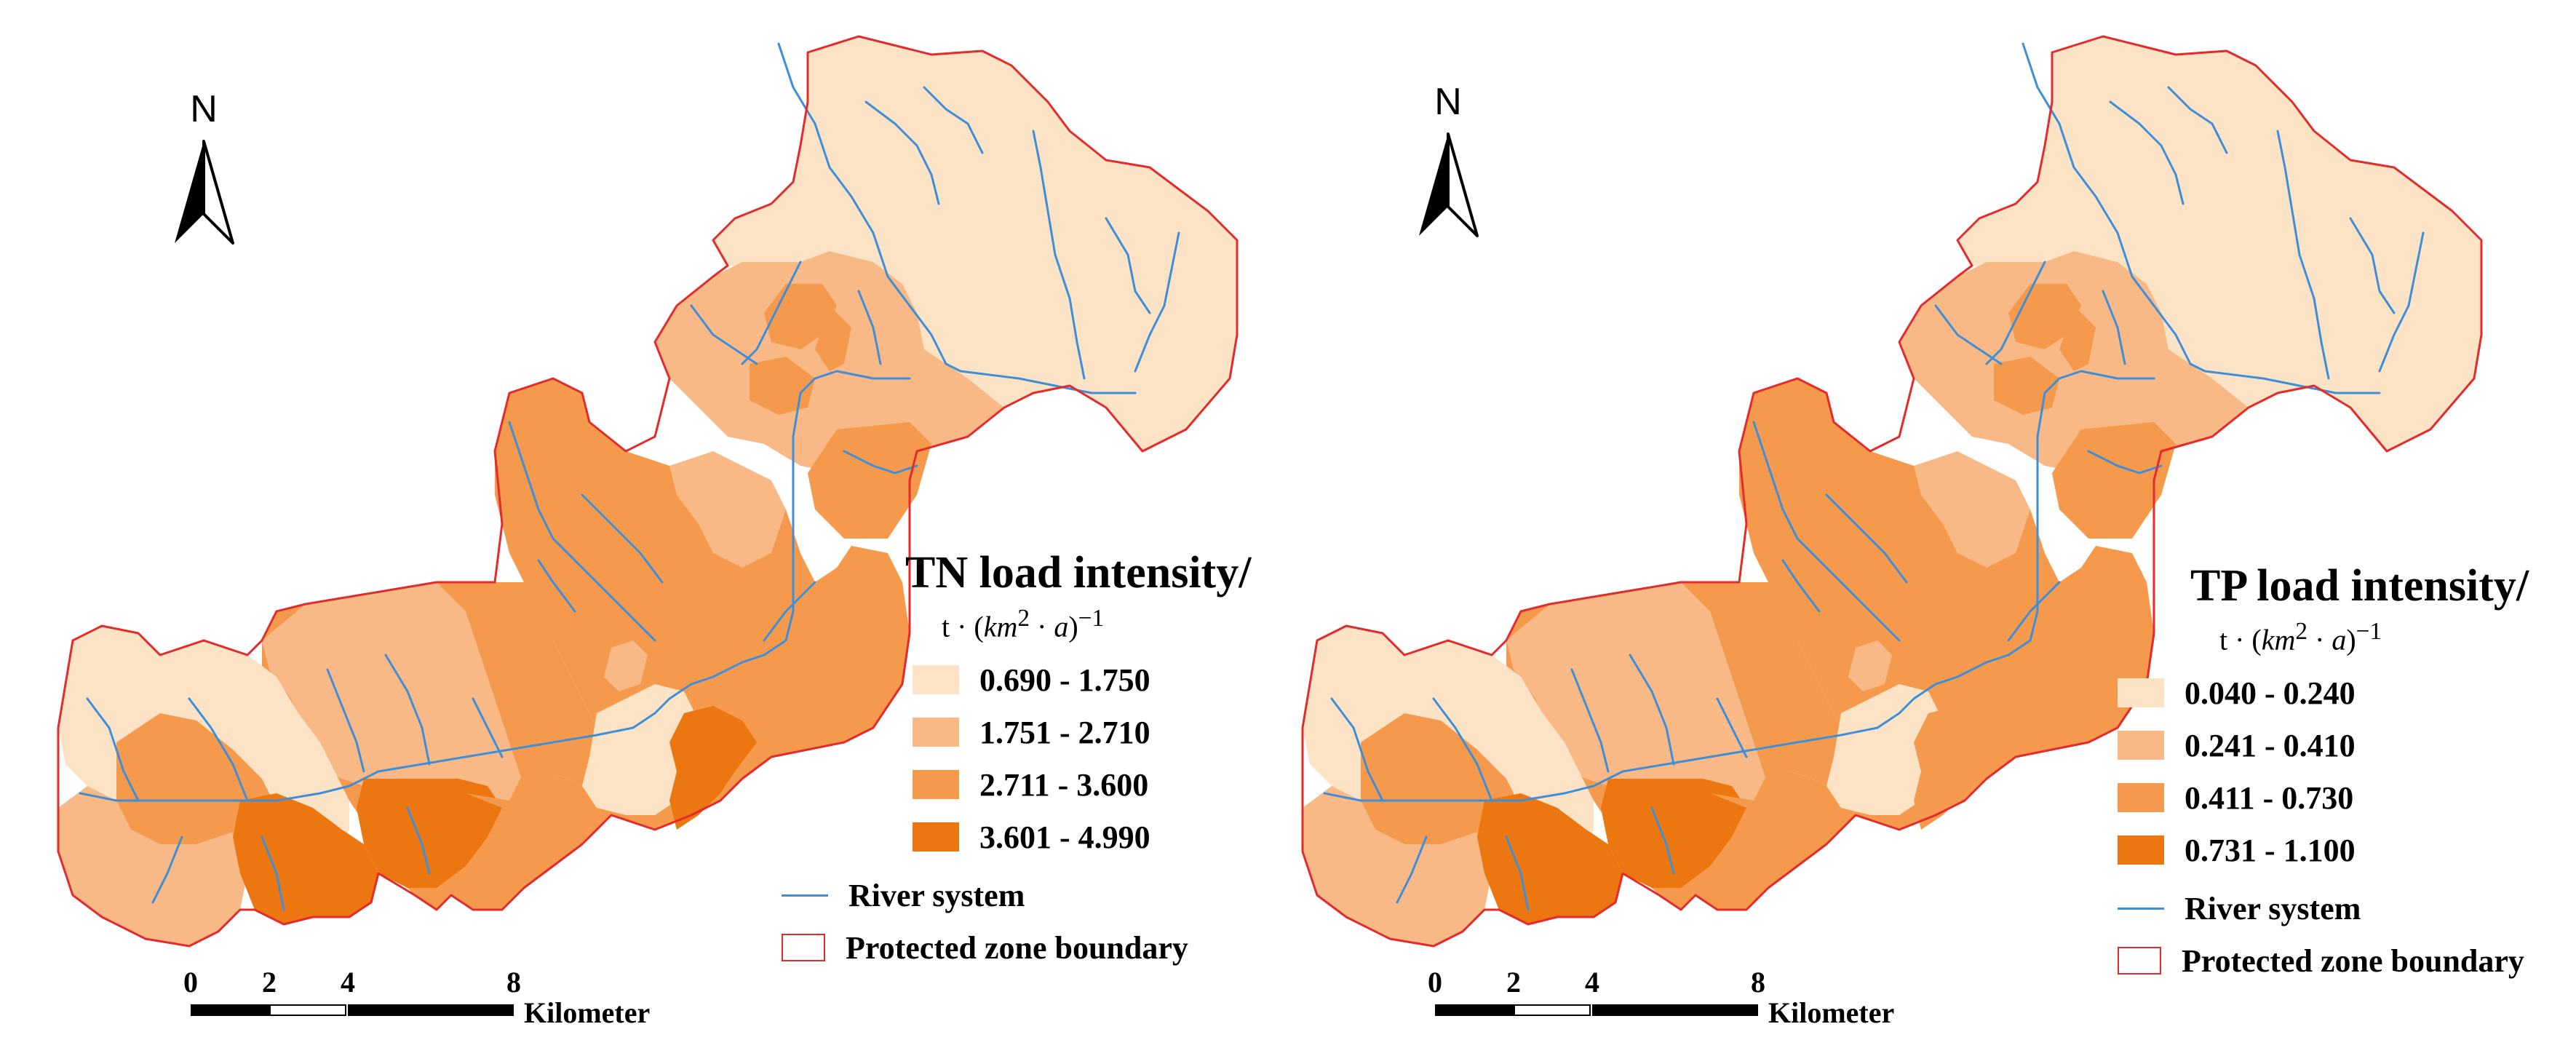  Describe the element at coordinates (804, 948) in the screenshot. I see `boundary-box-icon` at that location.